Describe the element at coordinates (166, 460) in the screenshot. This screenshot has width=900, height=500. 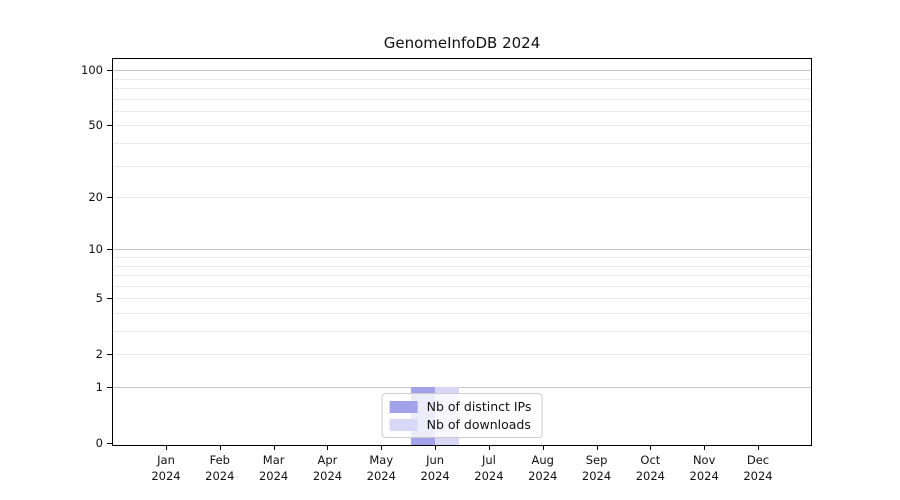
I see `x-tick-month: Jan` at that location.